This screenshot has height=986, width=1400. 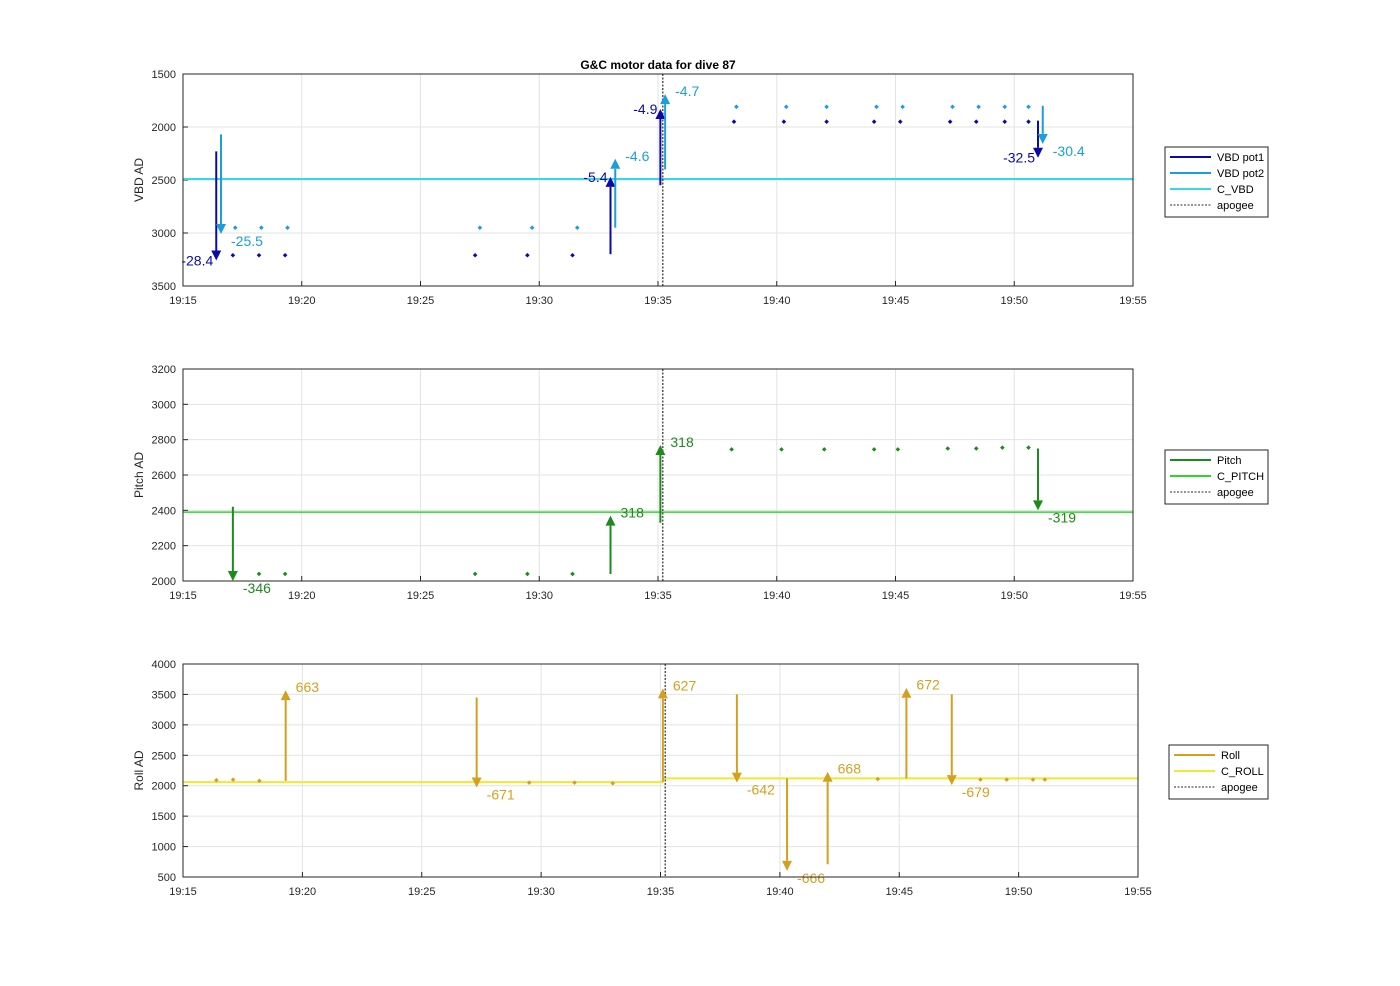 What do you see at coordinates (1242, 772) in the screenshot?
I see `legend-entry: C_ROLL` at bounding box center [1242, 772].